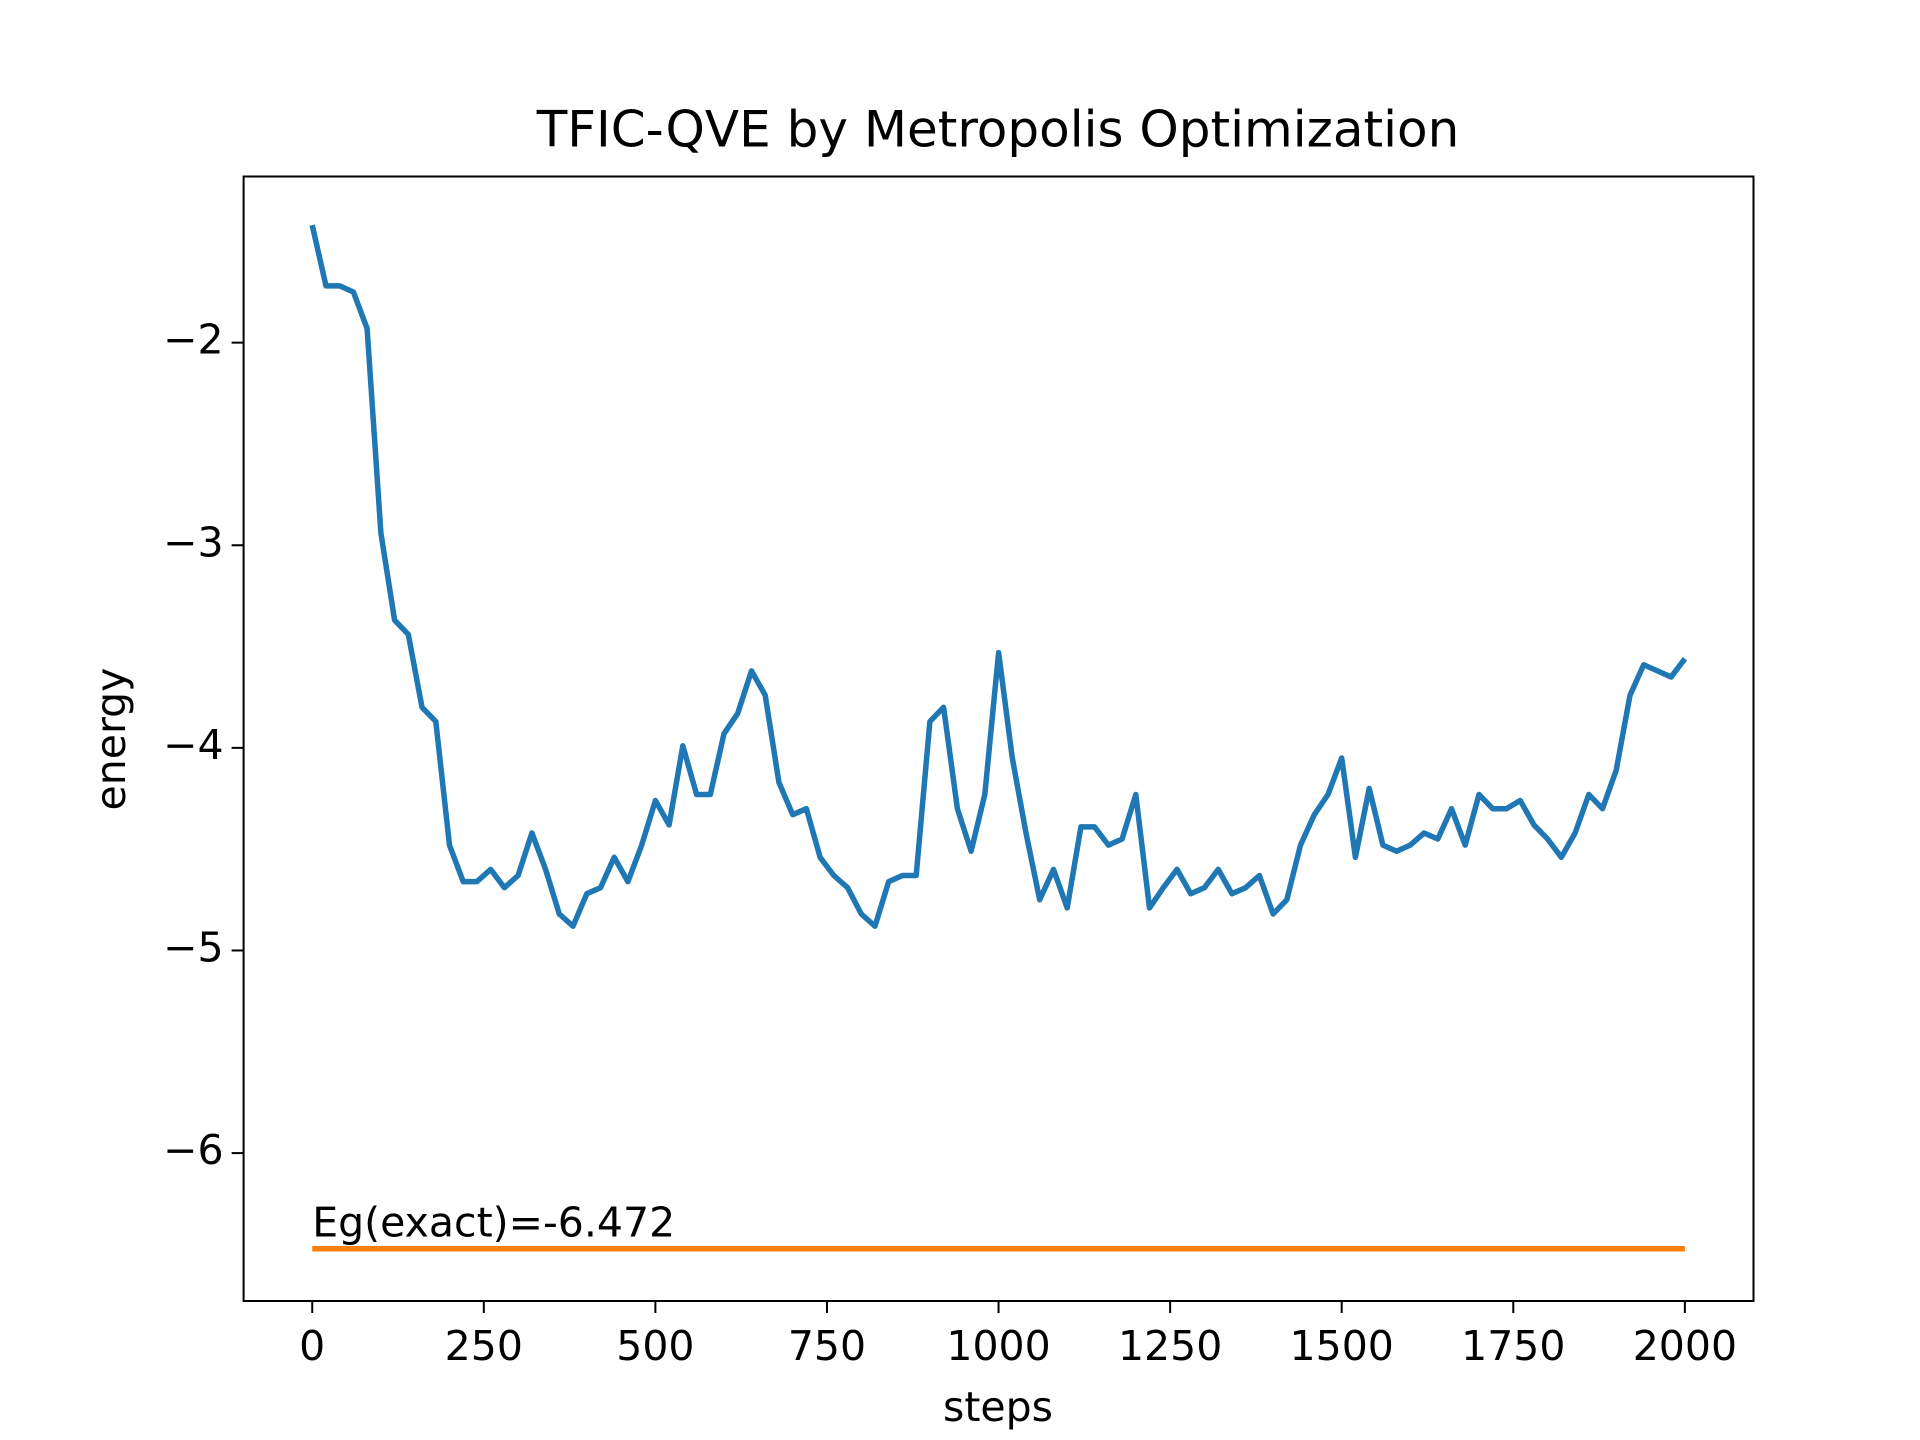  I want to click on x-tick-label: 500, so click(655, 1346).